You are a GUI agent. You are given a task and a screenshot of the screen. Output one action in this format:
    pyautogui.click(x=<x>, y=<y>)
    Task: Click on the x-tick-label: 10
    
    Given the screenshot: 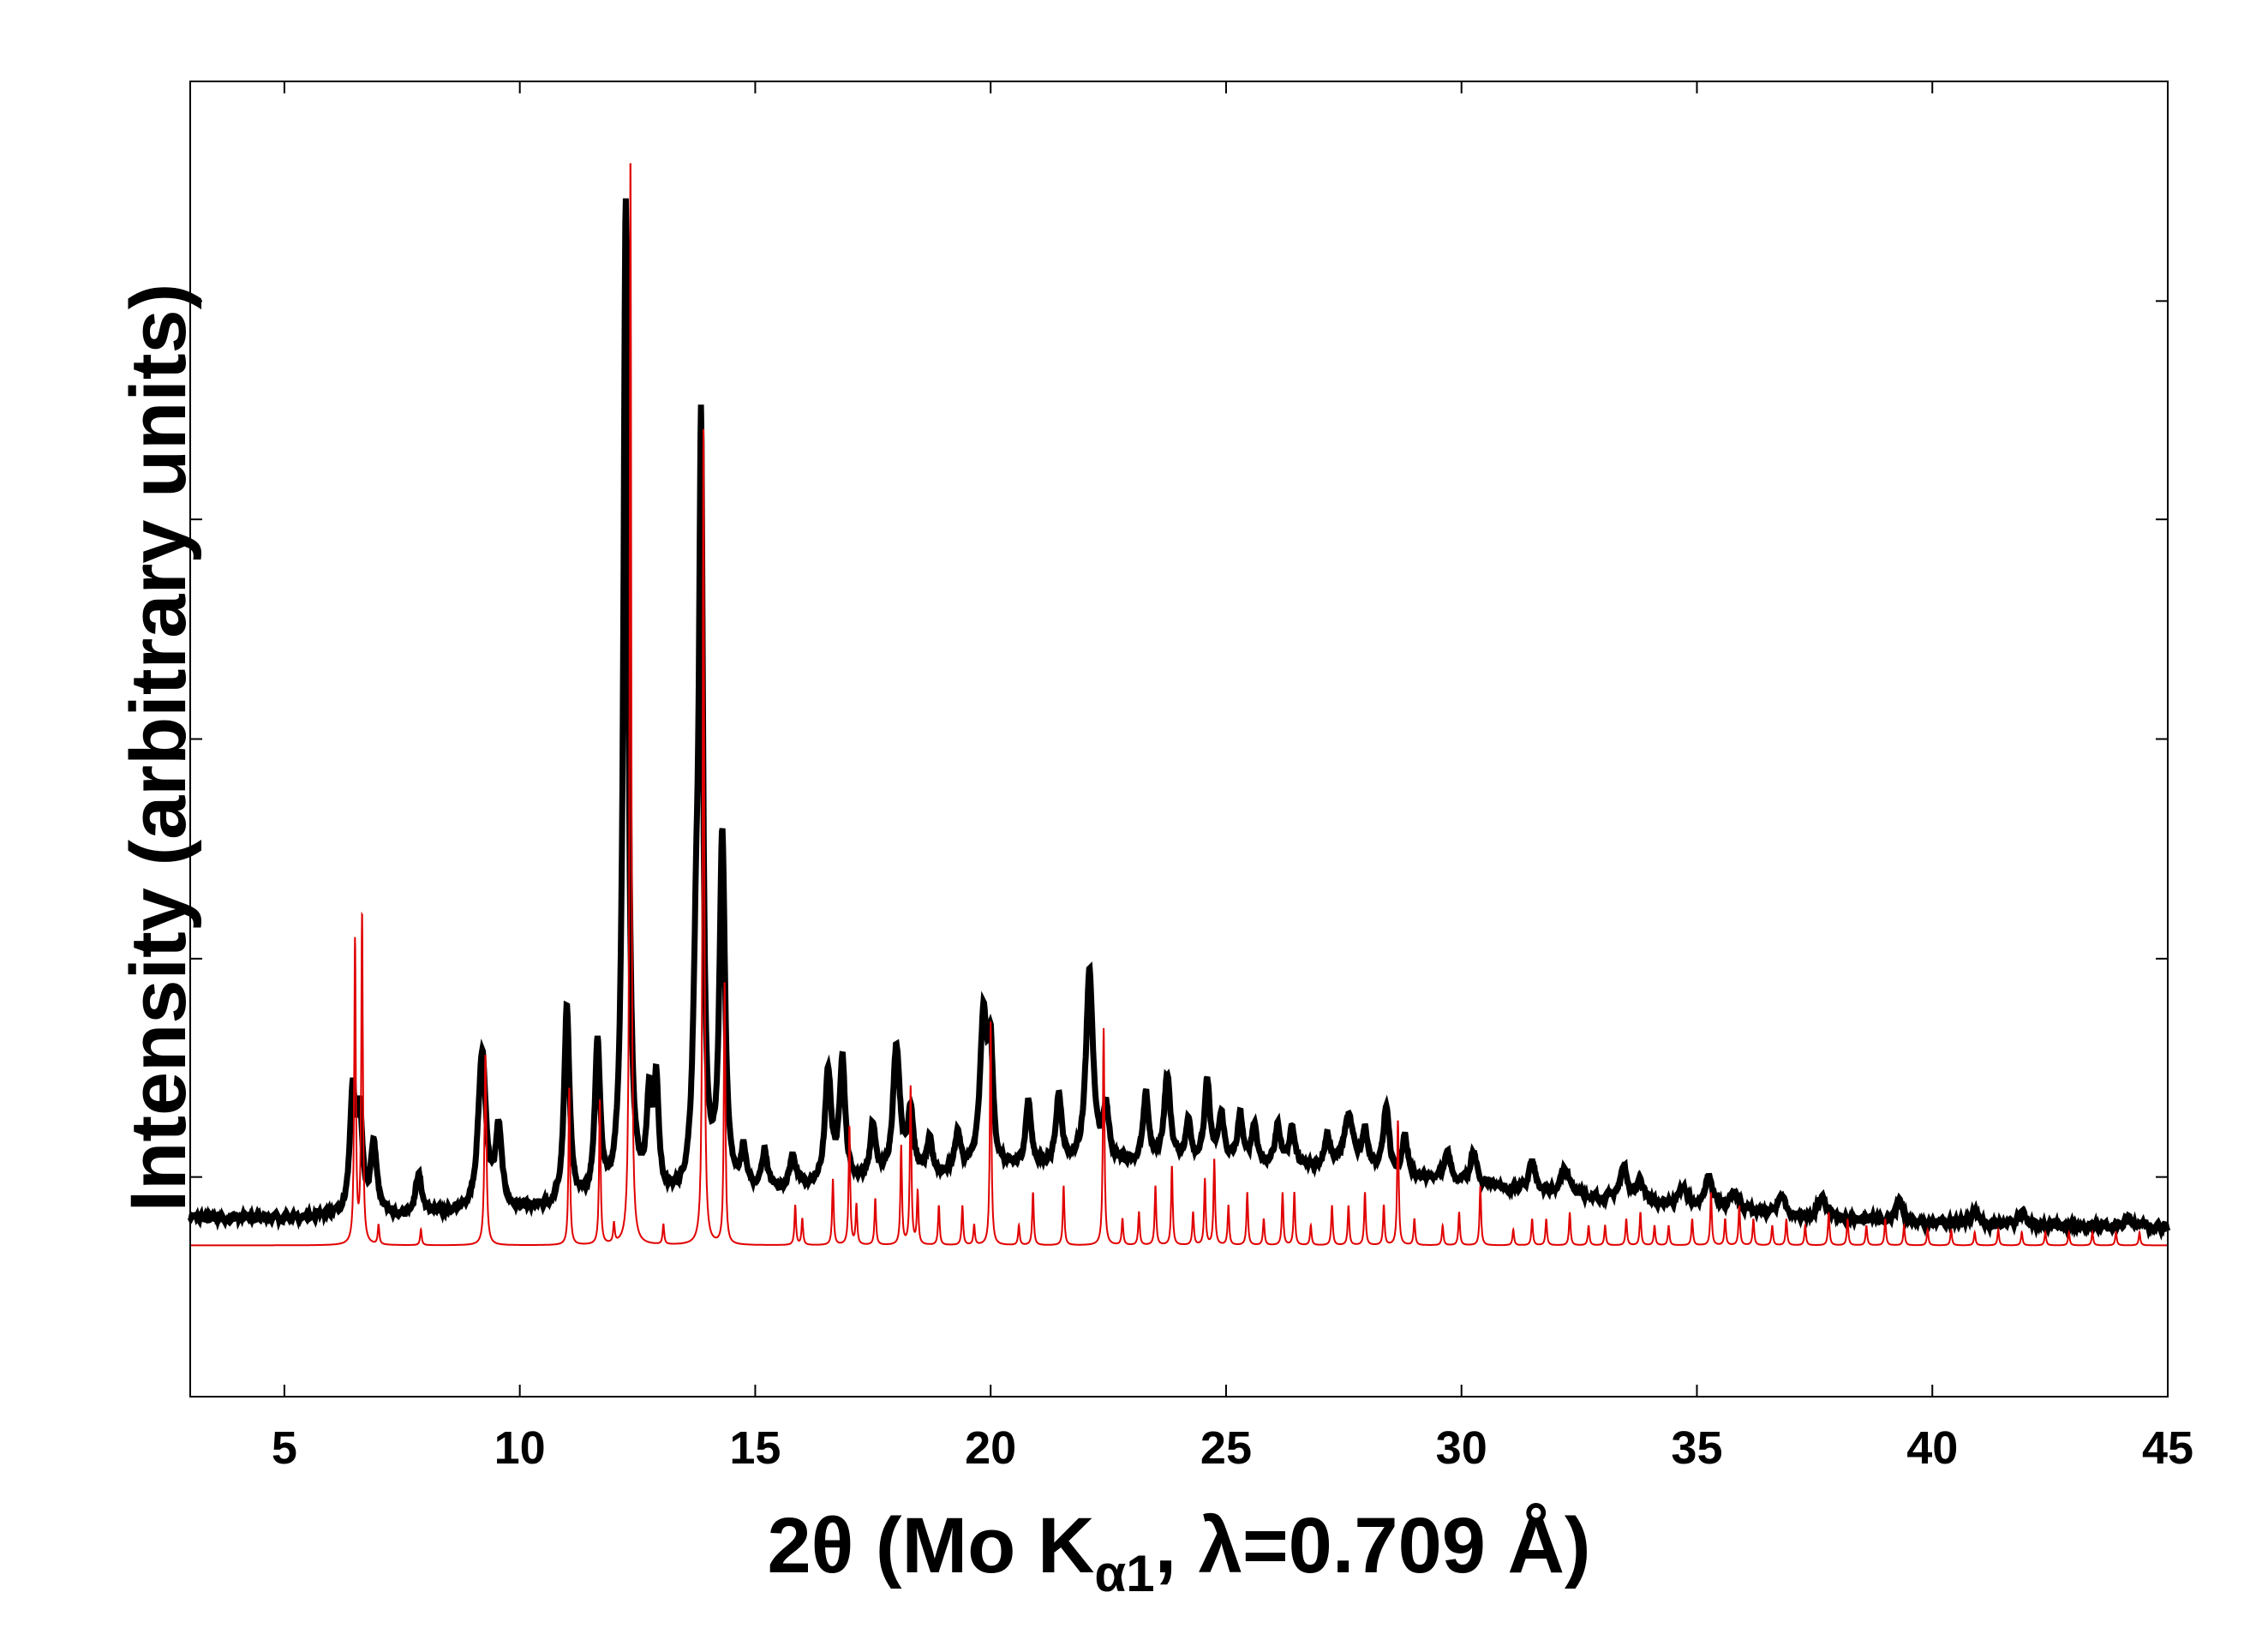 What is the action you would take?
    pyautogui.click(x=520, y=1448)
    